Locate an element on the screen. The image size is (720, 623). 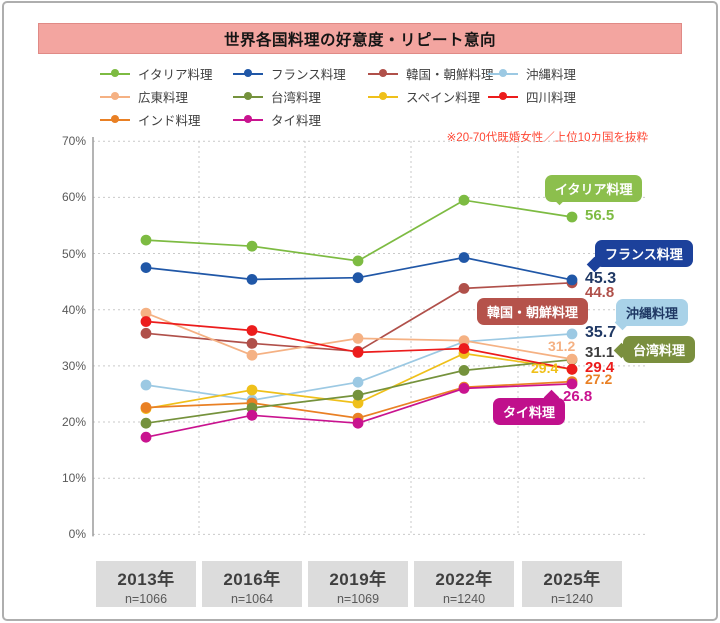
data-point-italian-2022年 is located at coordinates (464, 200).